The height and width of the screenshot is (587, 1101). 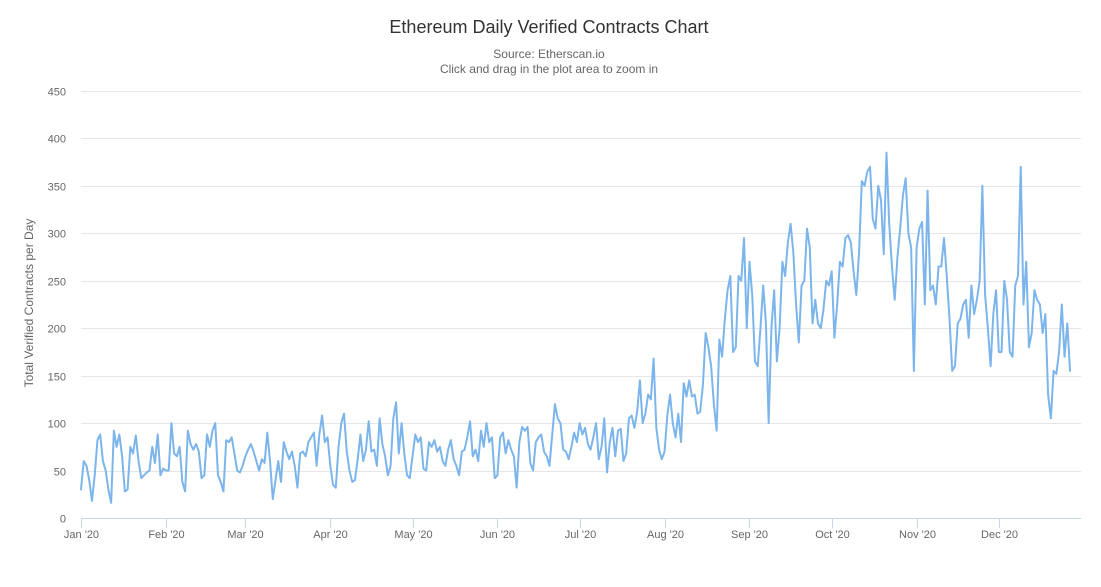 I want to click on y-tick-label: 250, so click(x=57, y=283).